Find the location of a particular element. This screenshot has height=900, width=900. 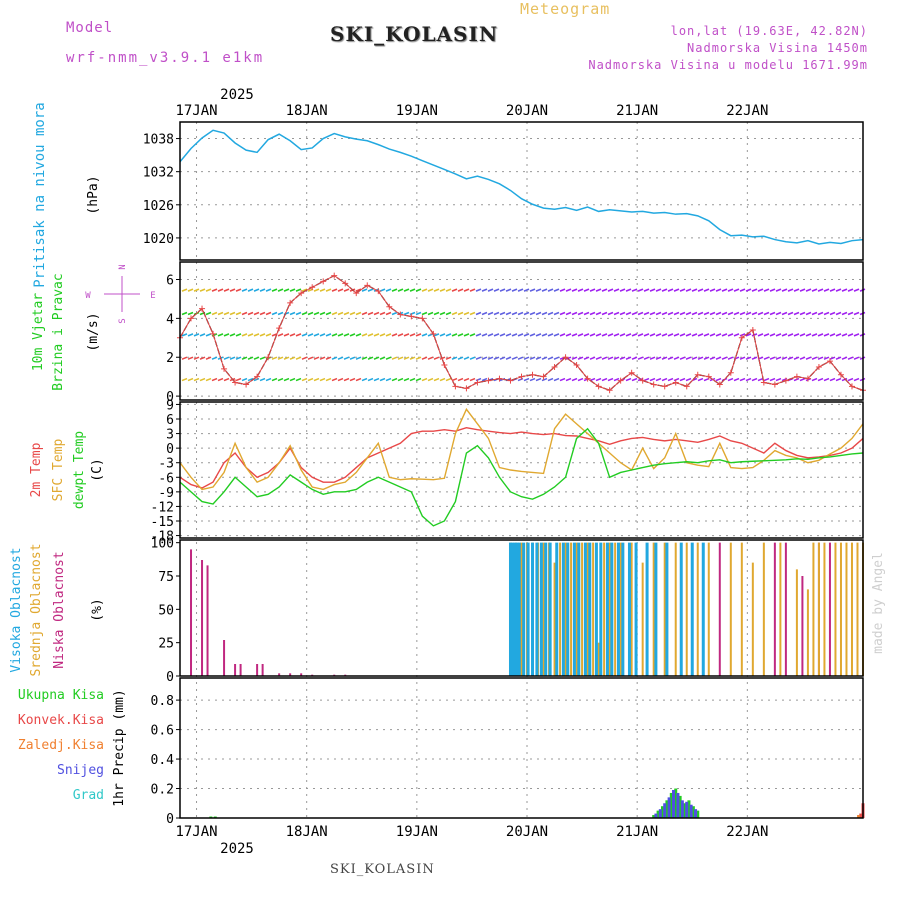

model-label: Model is located at coordinates (90, 28).